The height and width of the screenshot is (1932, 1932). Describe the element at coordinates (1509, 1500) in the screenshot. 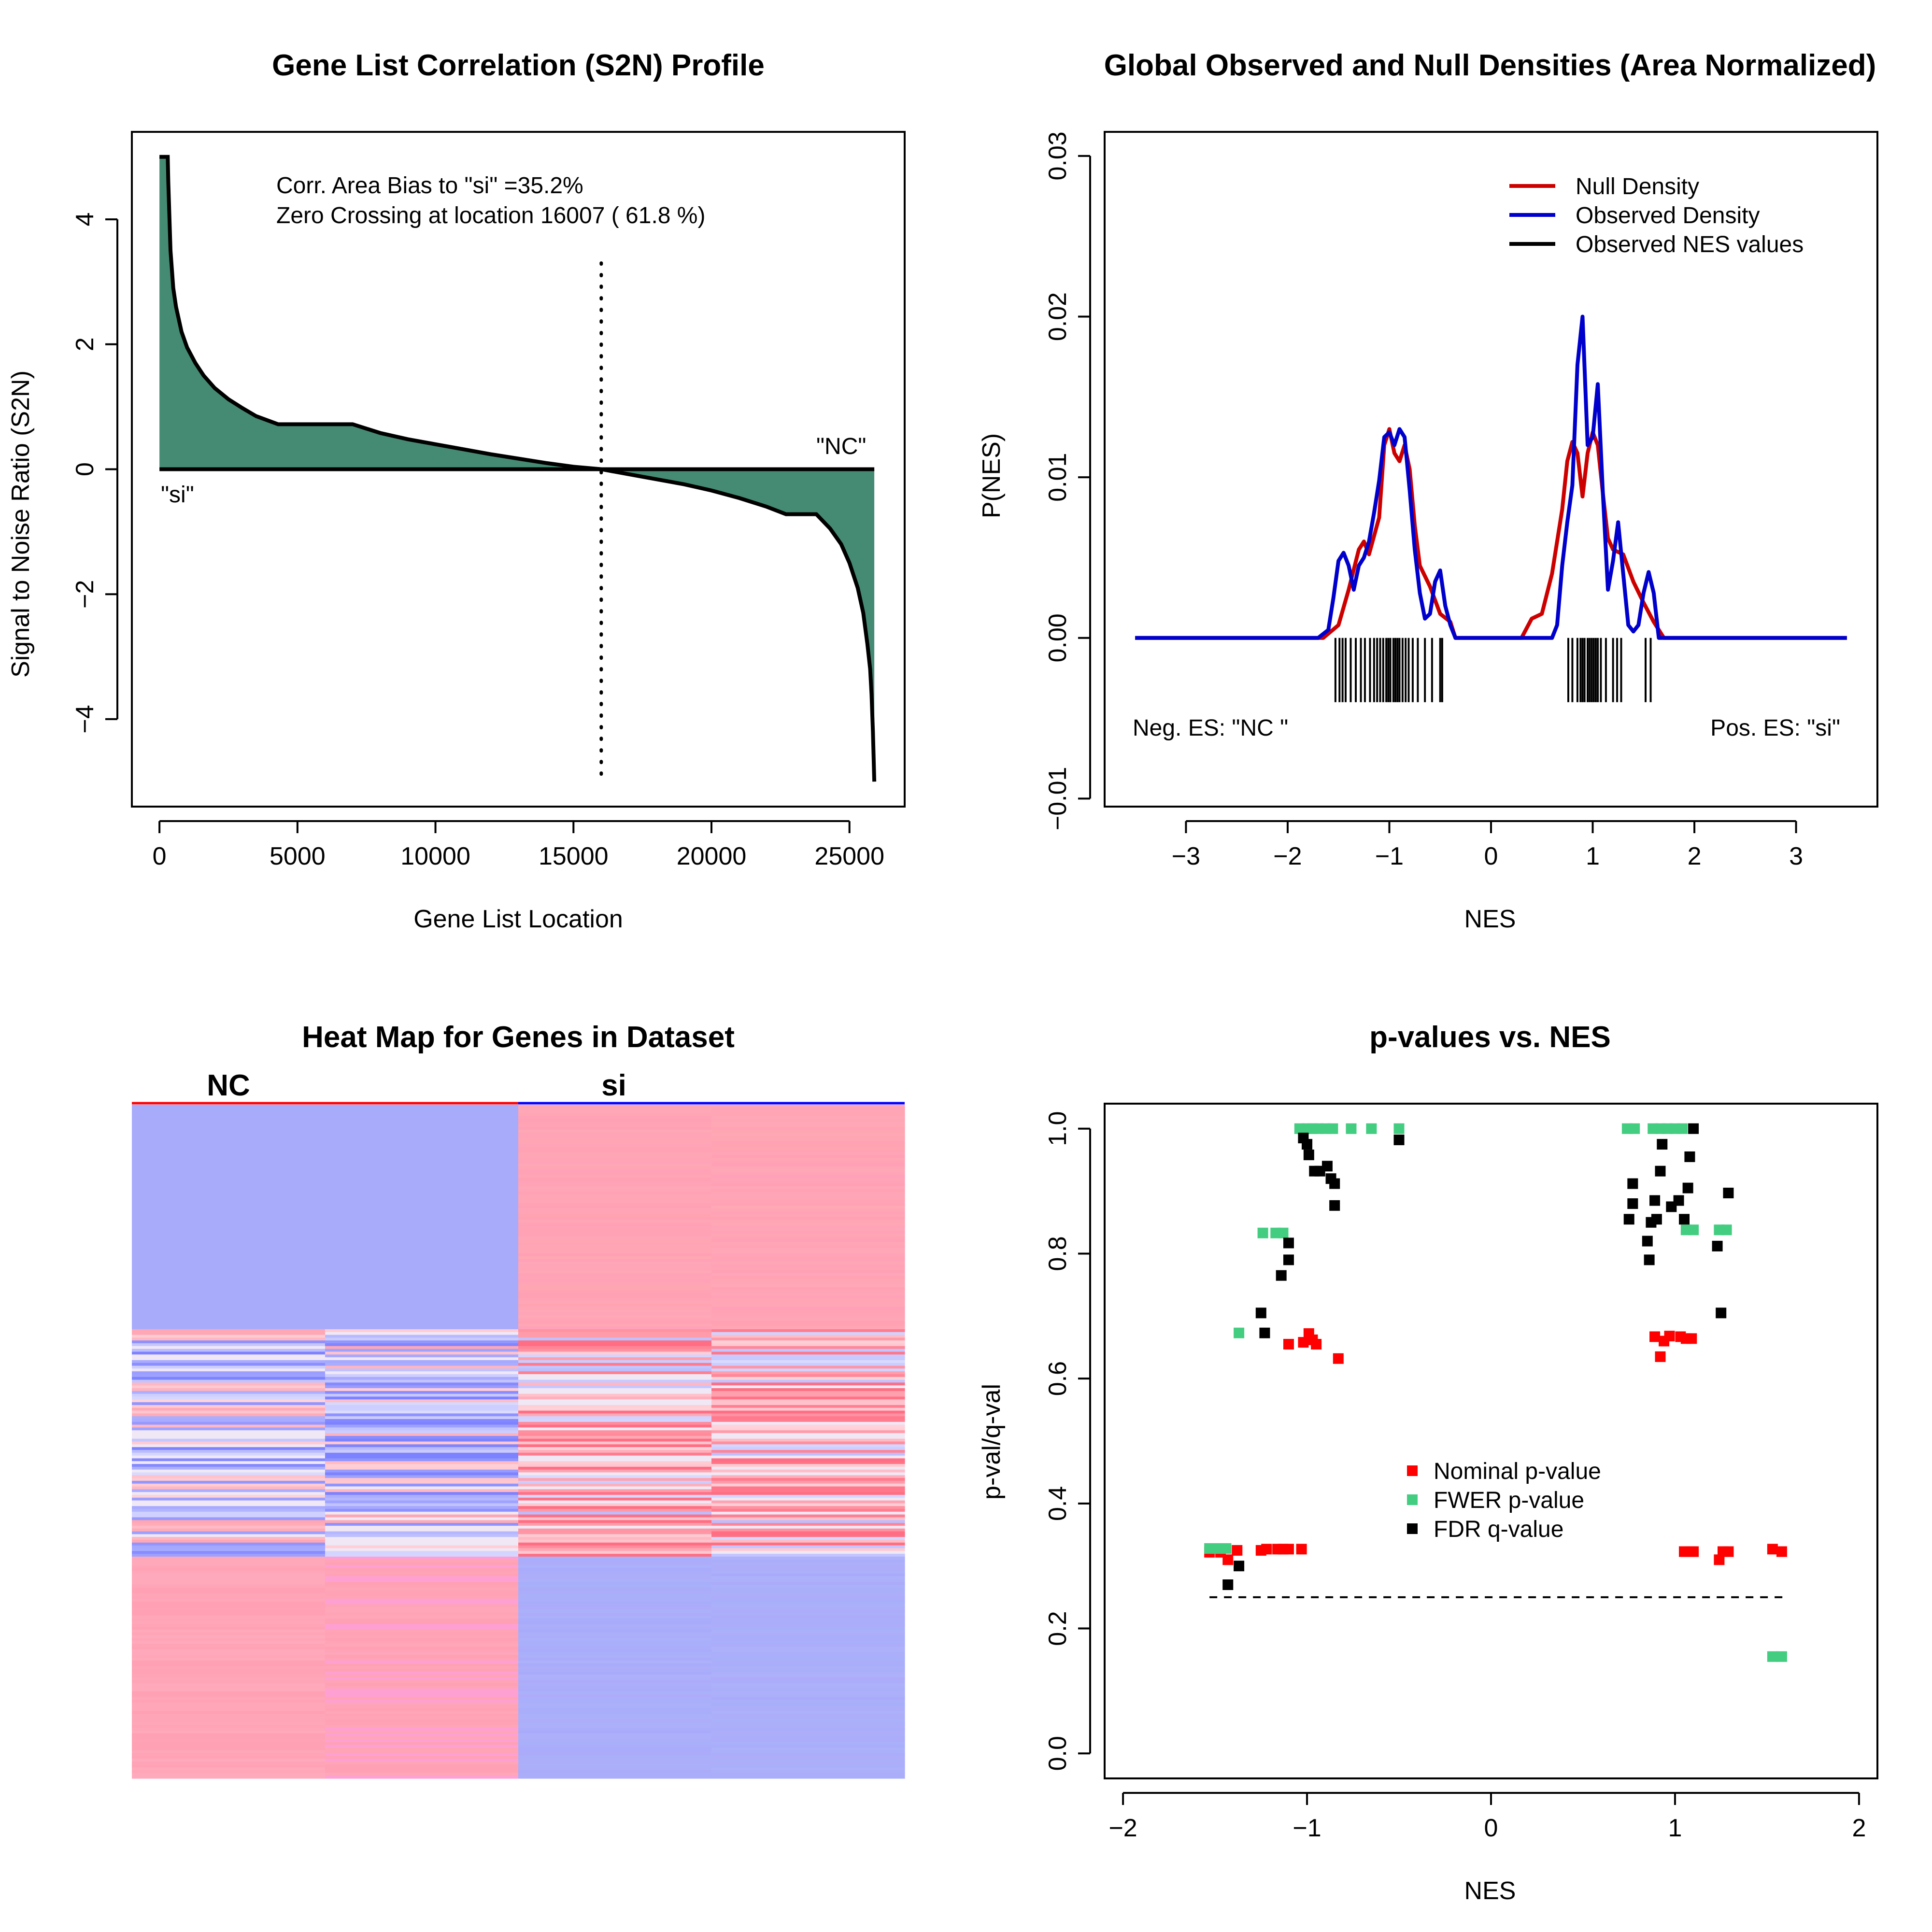

I see `pvalues-legend-label: FWER p-value` at that location.